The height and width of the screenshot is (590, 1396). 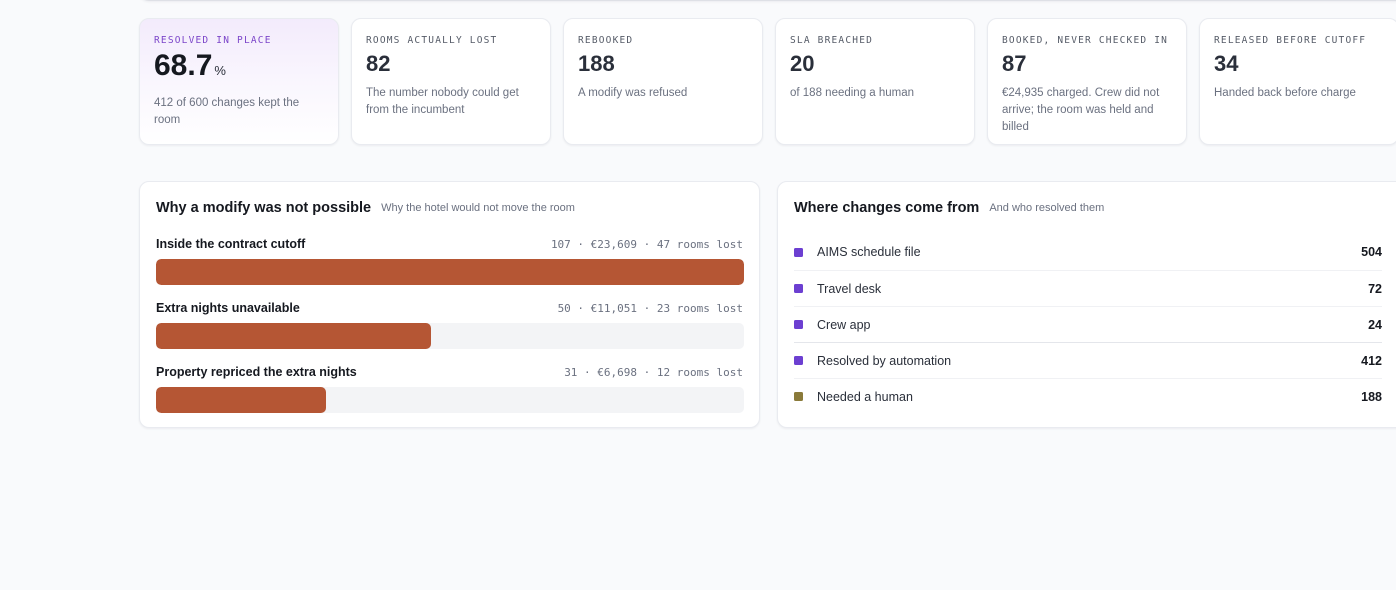 What do you see at coordinates (633, 93) in the screenshot?
I see `kpi-description: A modify was refused` at bounding box center [633, 93].